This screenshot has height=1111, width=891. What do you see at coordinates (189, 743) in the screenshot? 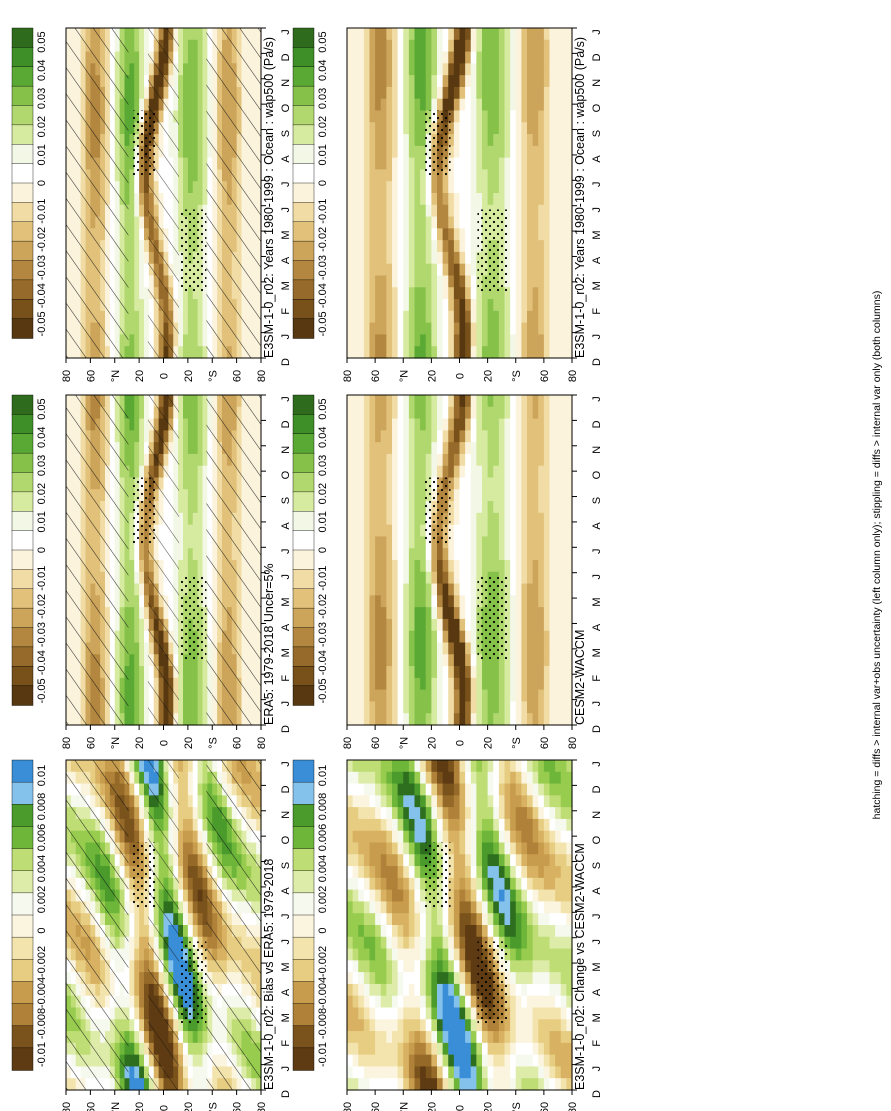
I see `lat-tick-label: 20` at bounding box center [189, 743].